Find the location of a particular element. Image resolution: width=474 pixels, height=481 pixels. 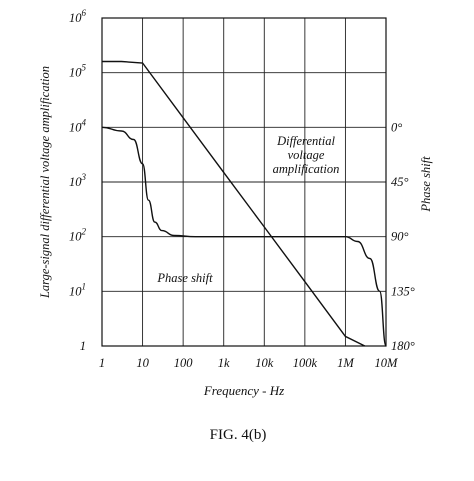

x-tick-label: 10 is located at coordinates (142, 363).